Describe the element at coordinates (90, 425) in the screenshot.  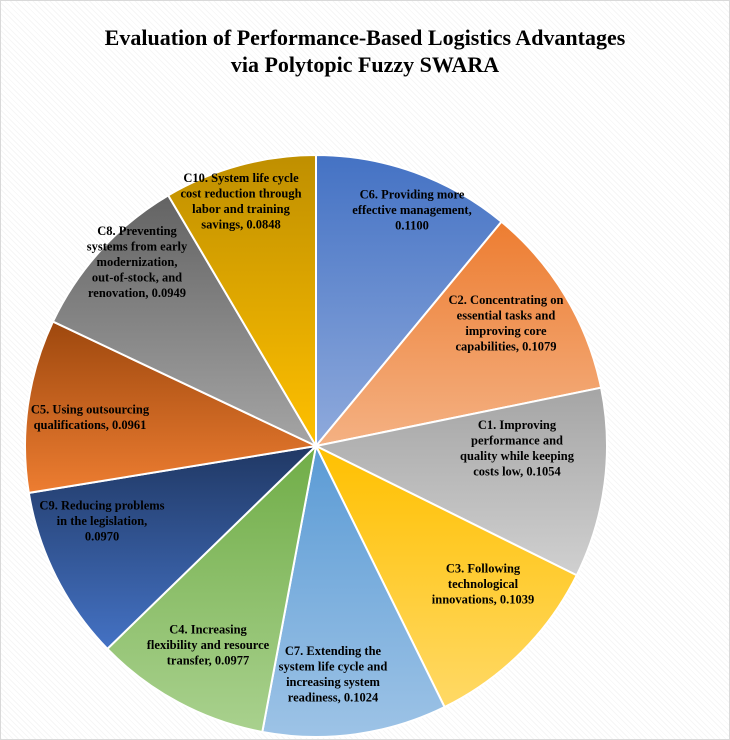
I see `data-label-line: qualifications, 0.0961` at that location.